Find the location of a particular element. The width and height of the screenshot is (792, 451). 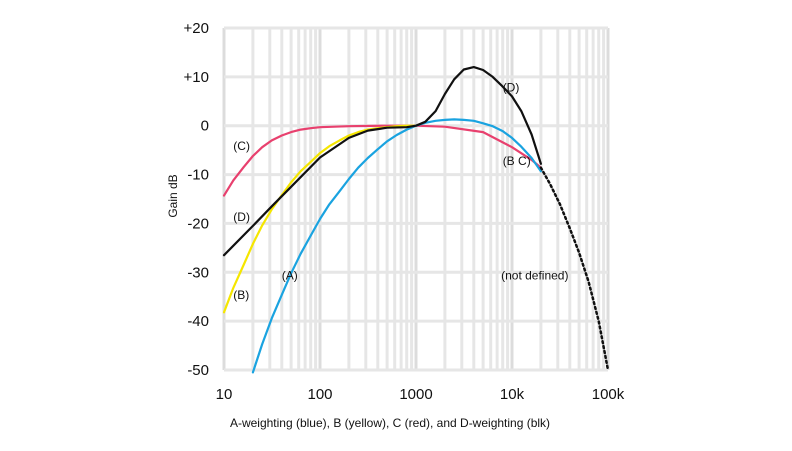

series-line-c is located at coordinates (382, 160).